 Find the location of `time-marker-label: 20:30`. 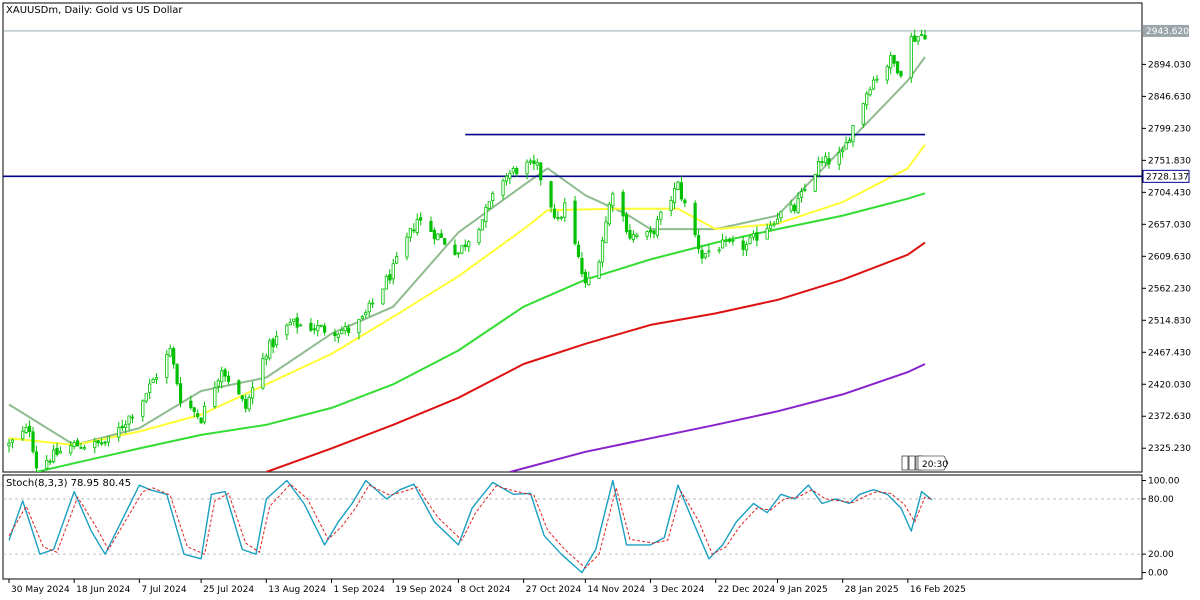

time-marker-label: 20:30 is located at coordinates (935, 465).